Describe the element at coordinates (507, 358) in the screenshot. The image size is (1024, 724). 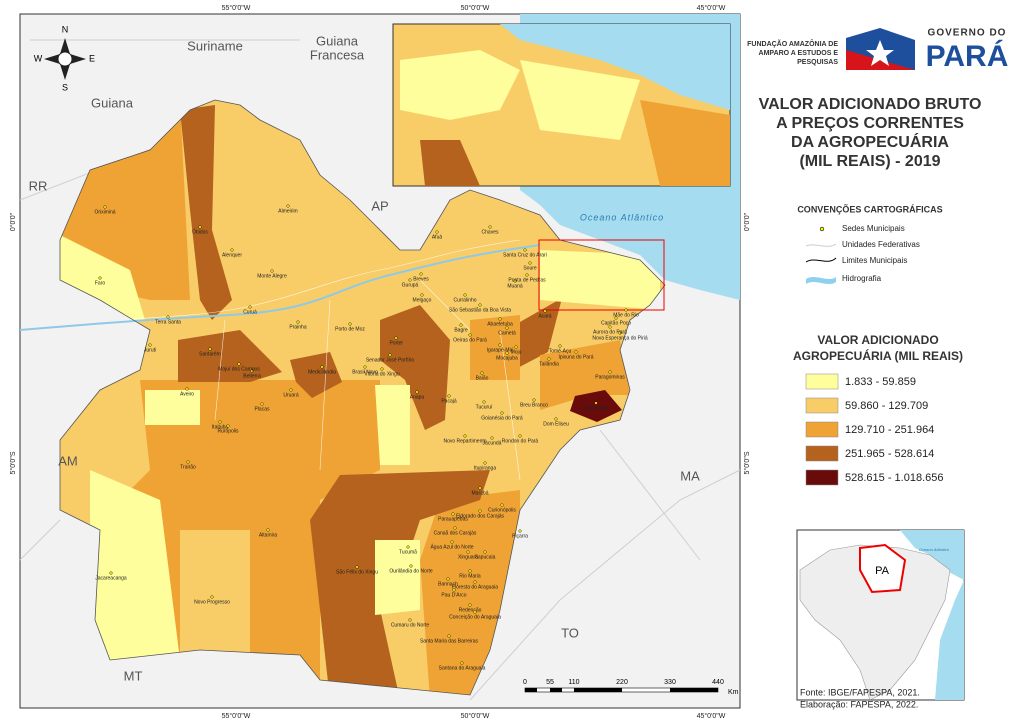
I see `municipality-label: Mocajuba` at that location.